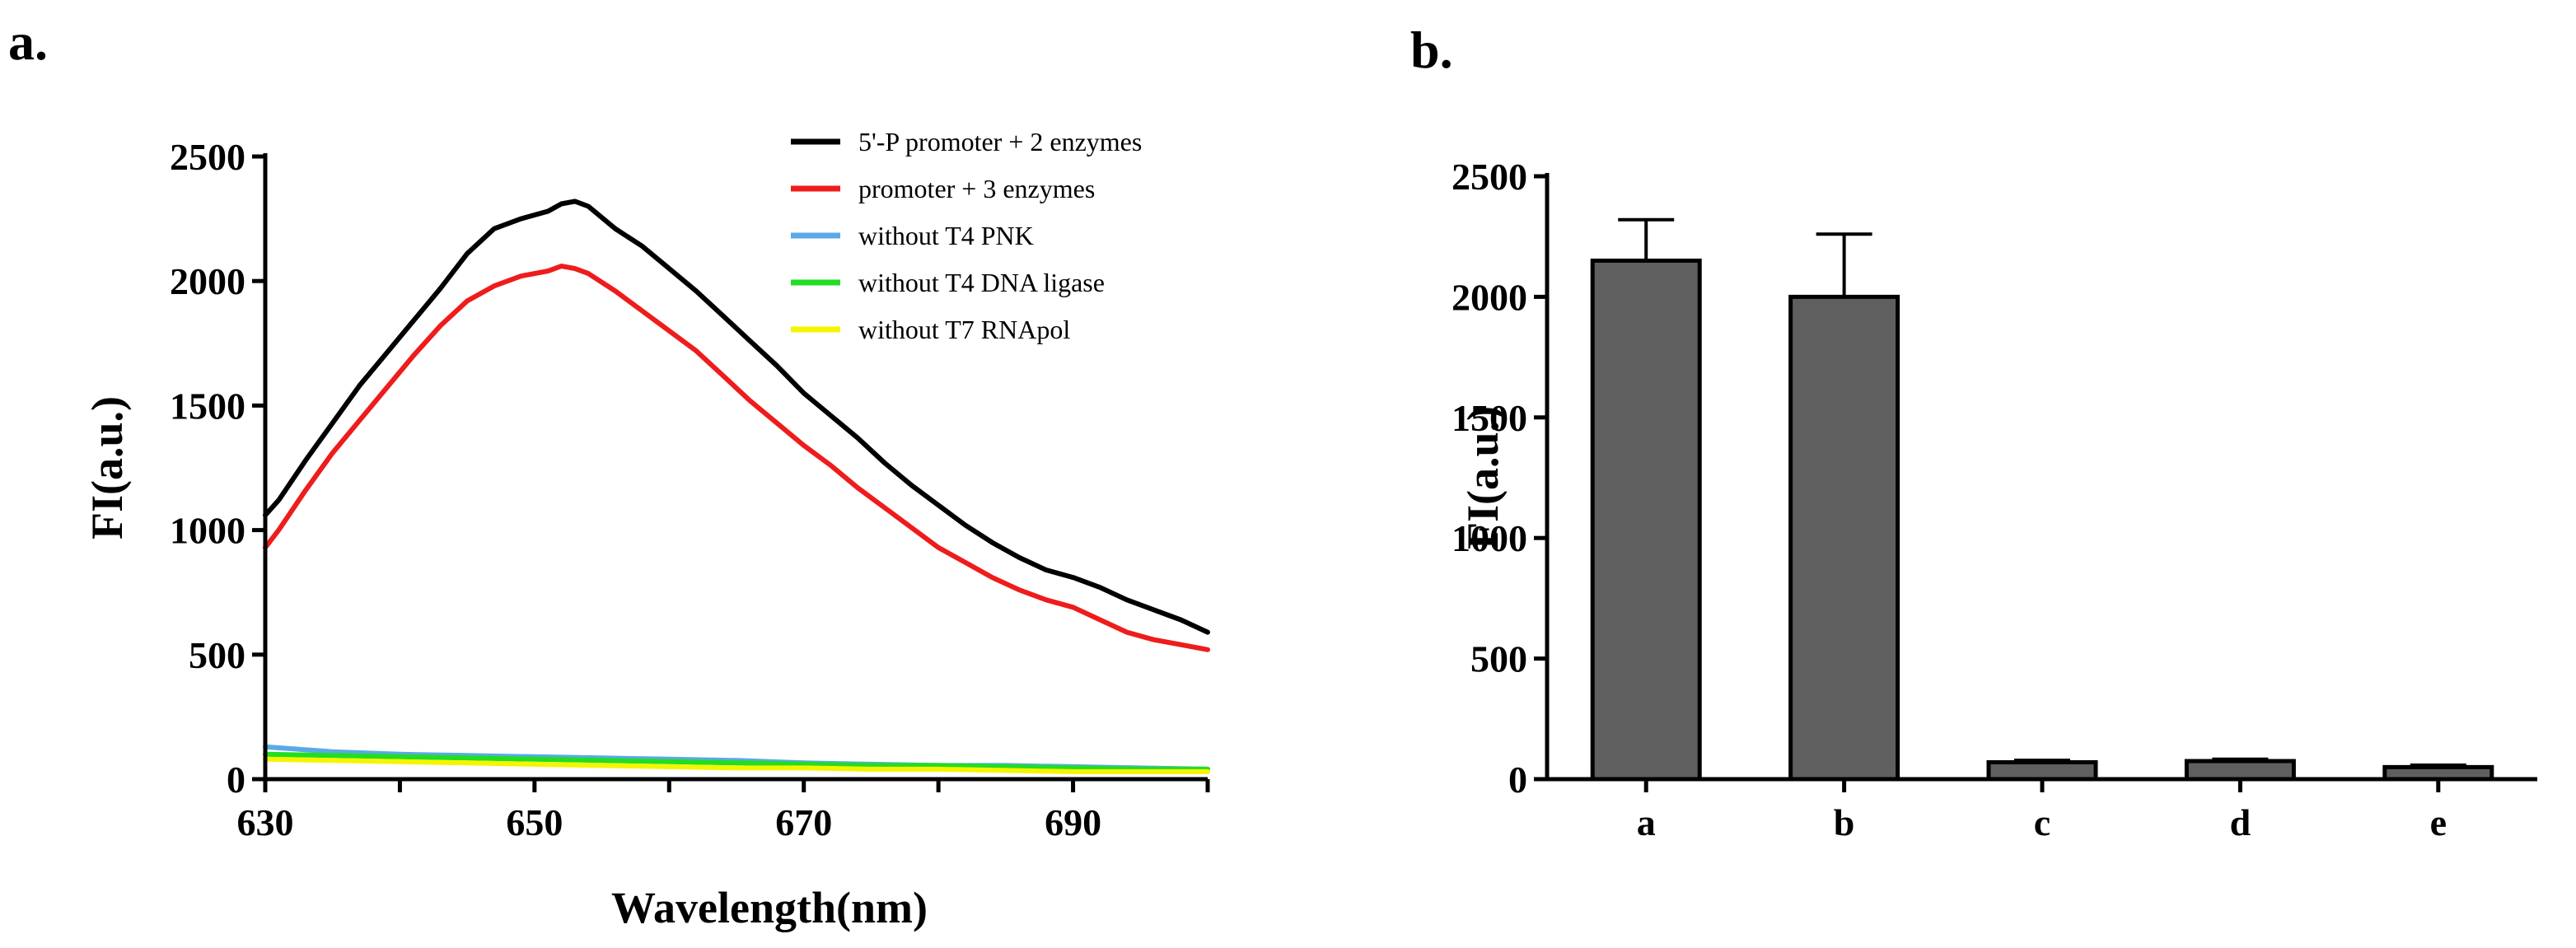  I want to click on bar-b, so click(1844, 538).